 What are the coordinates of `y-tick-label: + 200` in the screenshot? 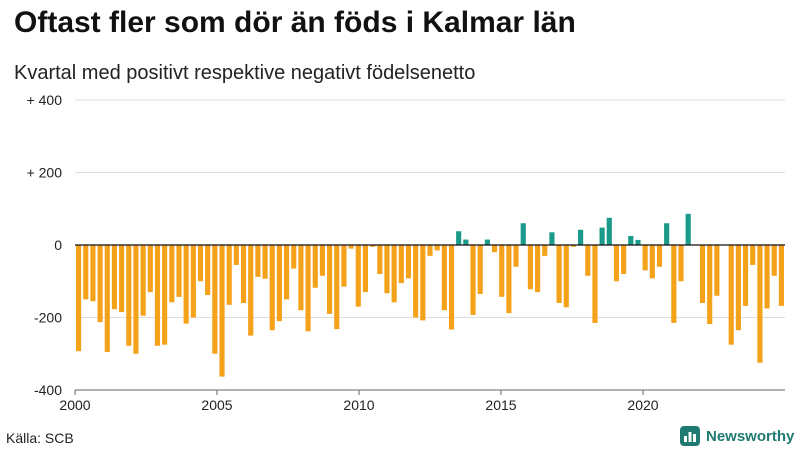 It's located at (45, 173).